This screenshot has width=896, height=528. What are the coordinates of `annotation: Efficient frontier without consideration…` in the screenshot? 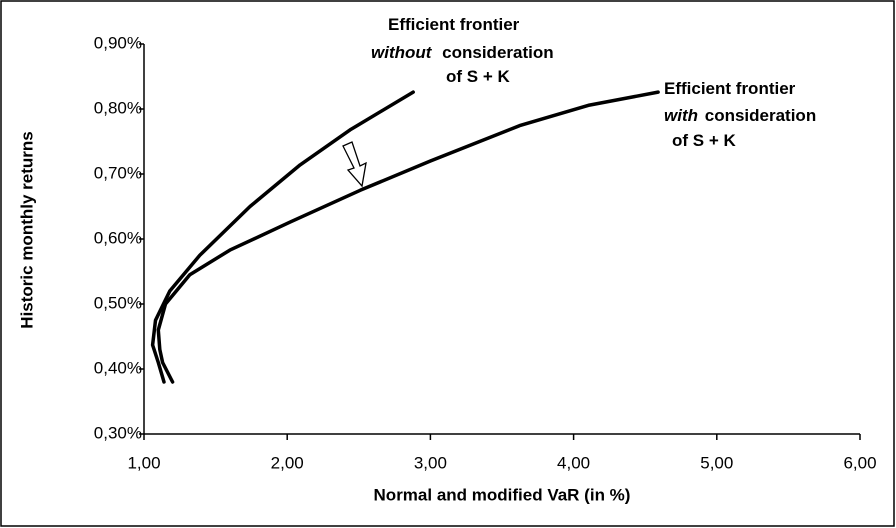 It's located at (464, 50).